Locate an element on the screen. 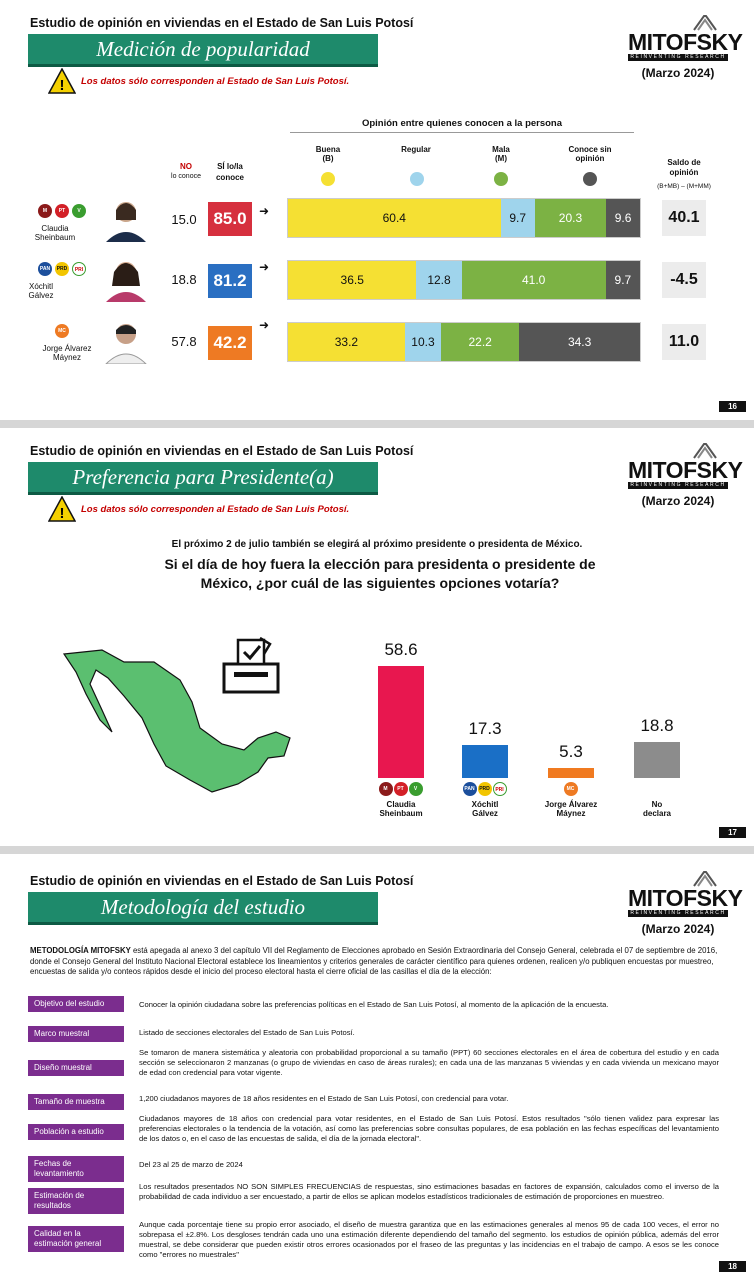 This screenshot has width=754, height=1280. col-si-conoce-sub: conoce is located at coordinates (229, 177).